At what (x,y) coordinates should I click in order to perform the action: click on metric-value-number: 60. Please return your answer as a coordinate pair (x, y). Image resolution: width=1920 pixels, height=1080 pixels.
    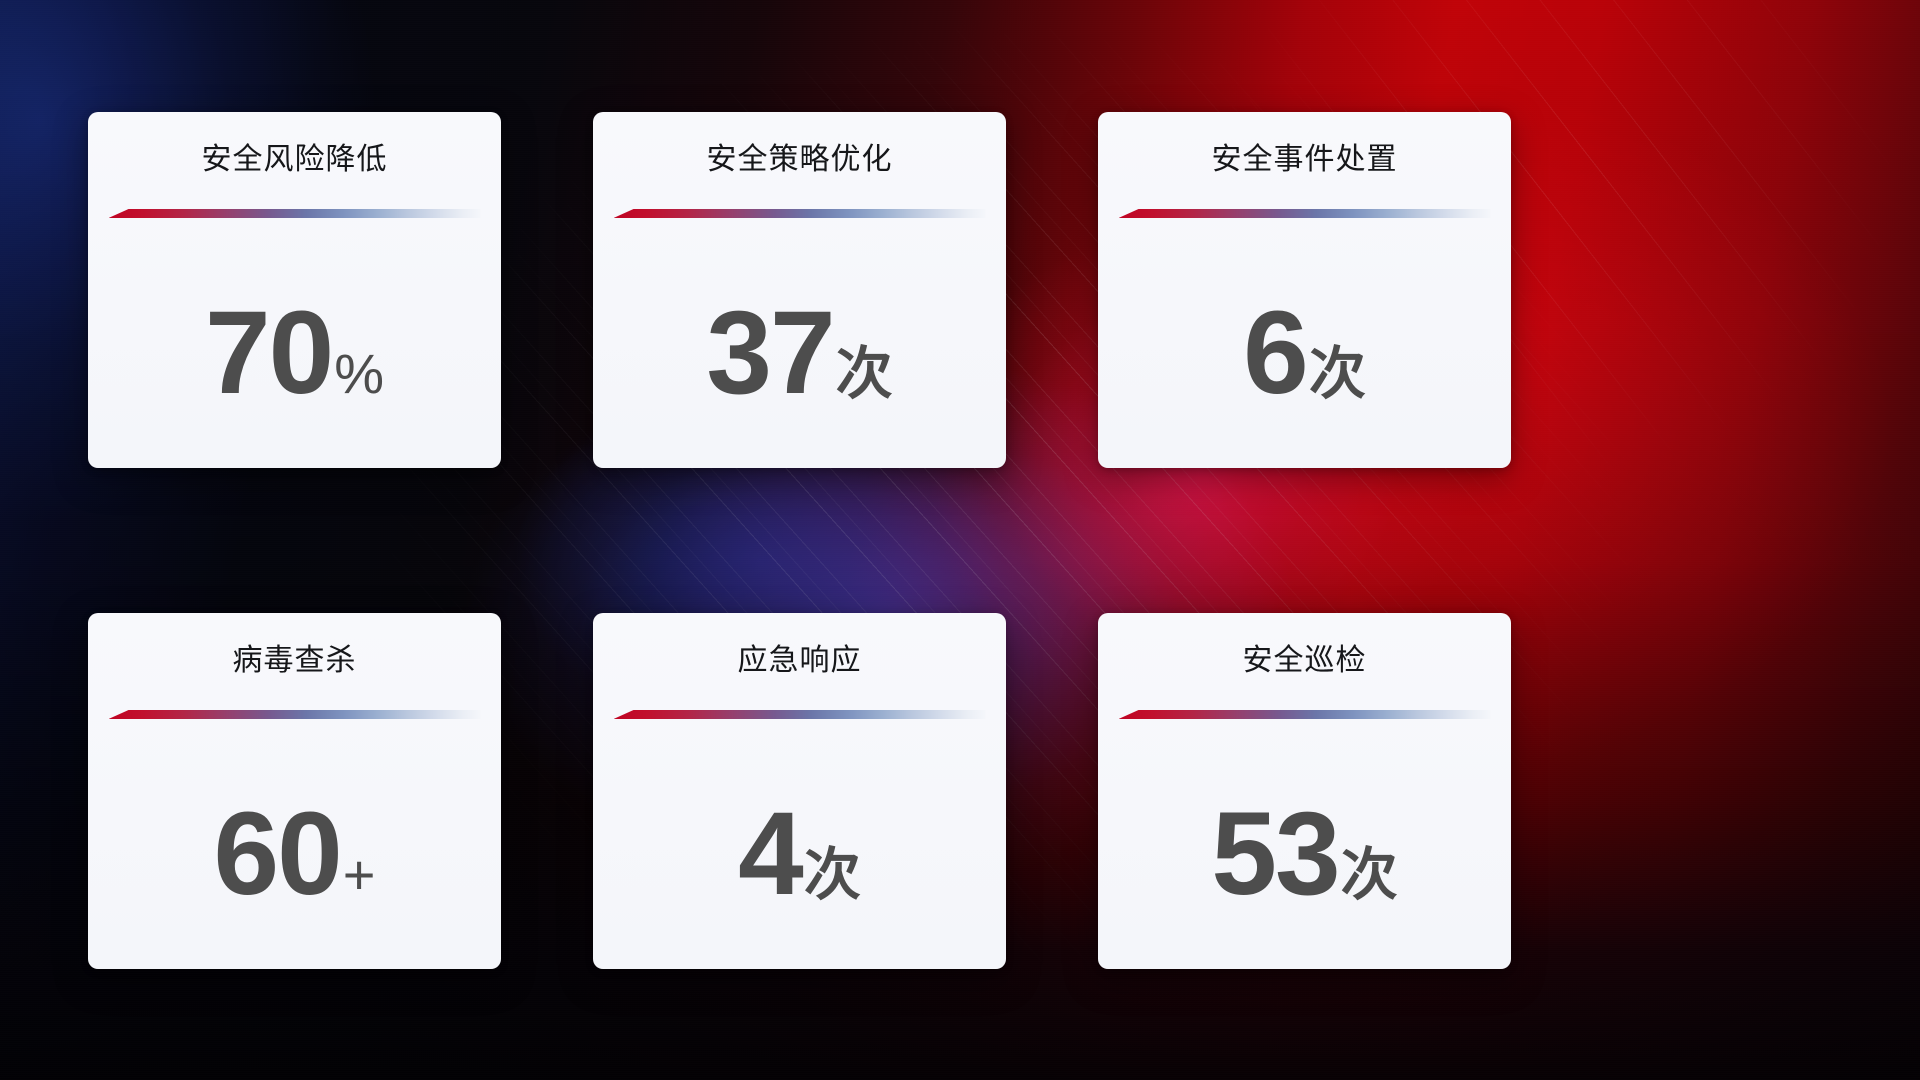
    Looking at the image, I should click on (278, 854).